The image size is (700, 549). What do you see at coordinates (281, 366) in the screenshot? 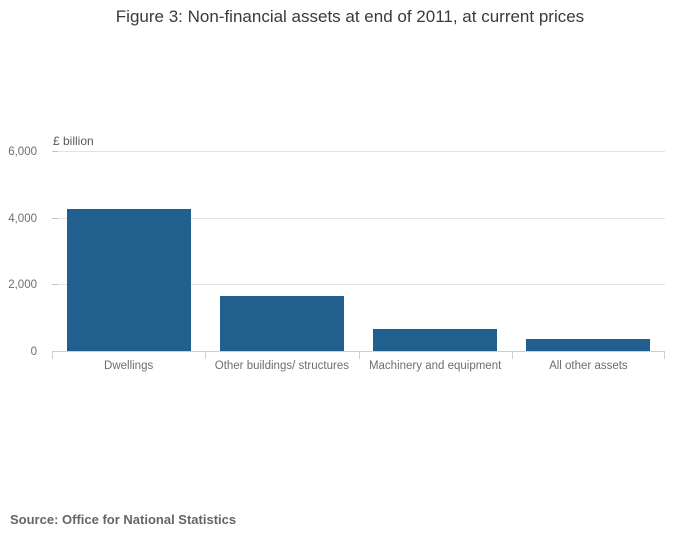
I see `x-axis-category-label: Other buildings/ structures` at bounding box center [281, 366].